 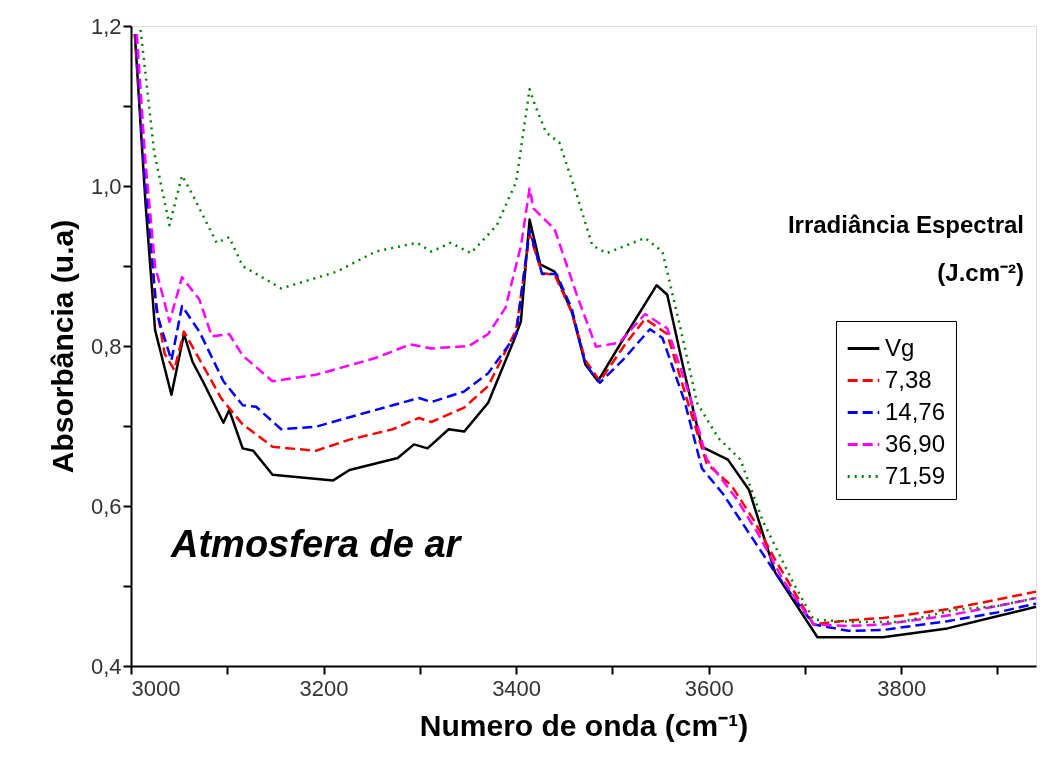 I want to click on y-tick-label: 0,8, so click(x=106, y=346).